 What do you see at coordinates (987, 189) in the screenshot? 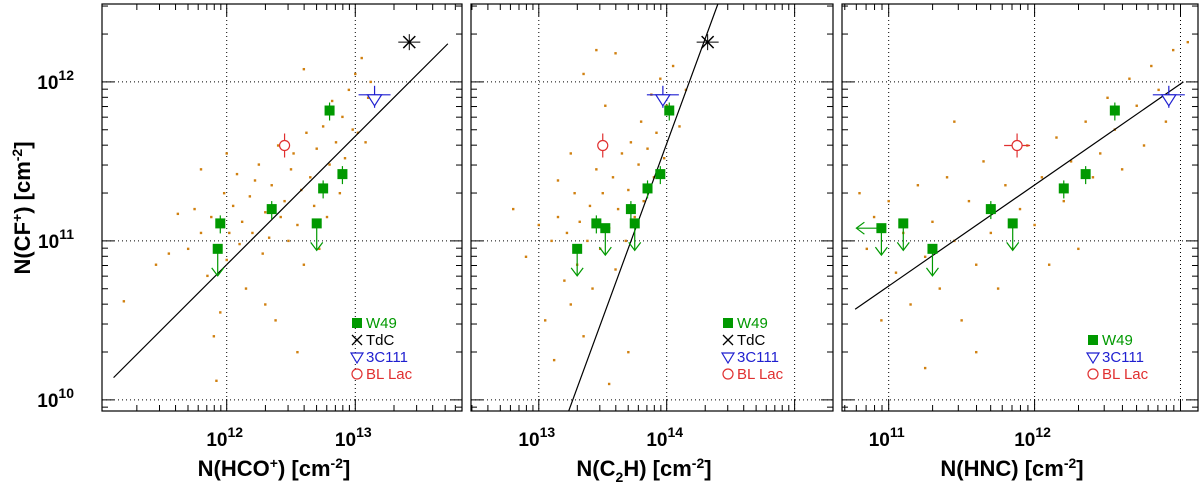
I see `w49-series` at bounding box center [987, 189].